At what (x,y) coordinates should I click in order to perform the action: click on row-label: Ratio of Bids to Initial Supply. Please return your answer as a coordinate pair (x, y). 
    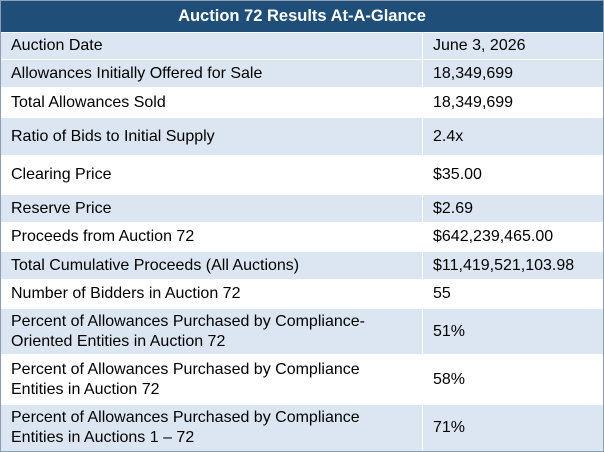
    Looking at the image, I should click on (212, 136).